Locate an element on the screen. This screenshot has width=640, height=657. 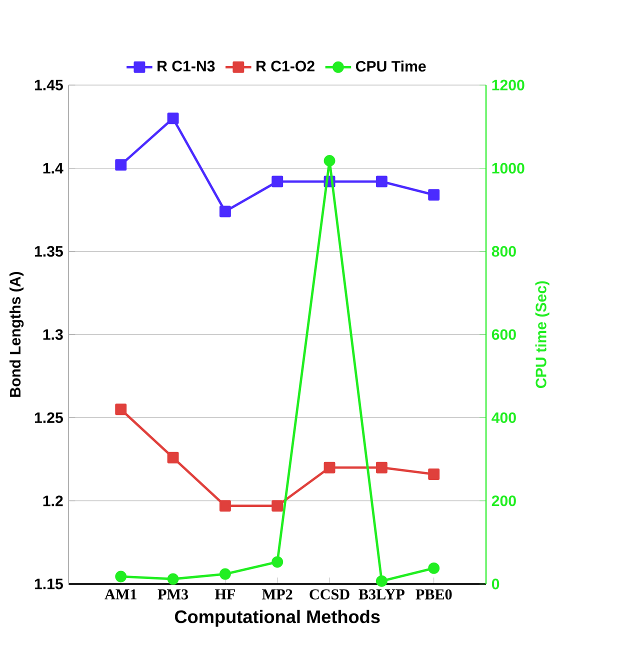
y-tick-label: 1.25 is located at coordinates (49, 418).